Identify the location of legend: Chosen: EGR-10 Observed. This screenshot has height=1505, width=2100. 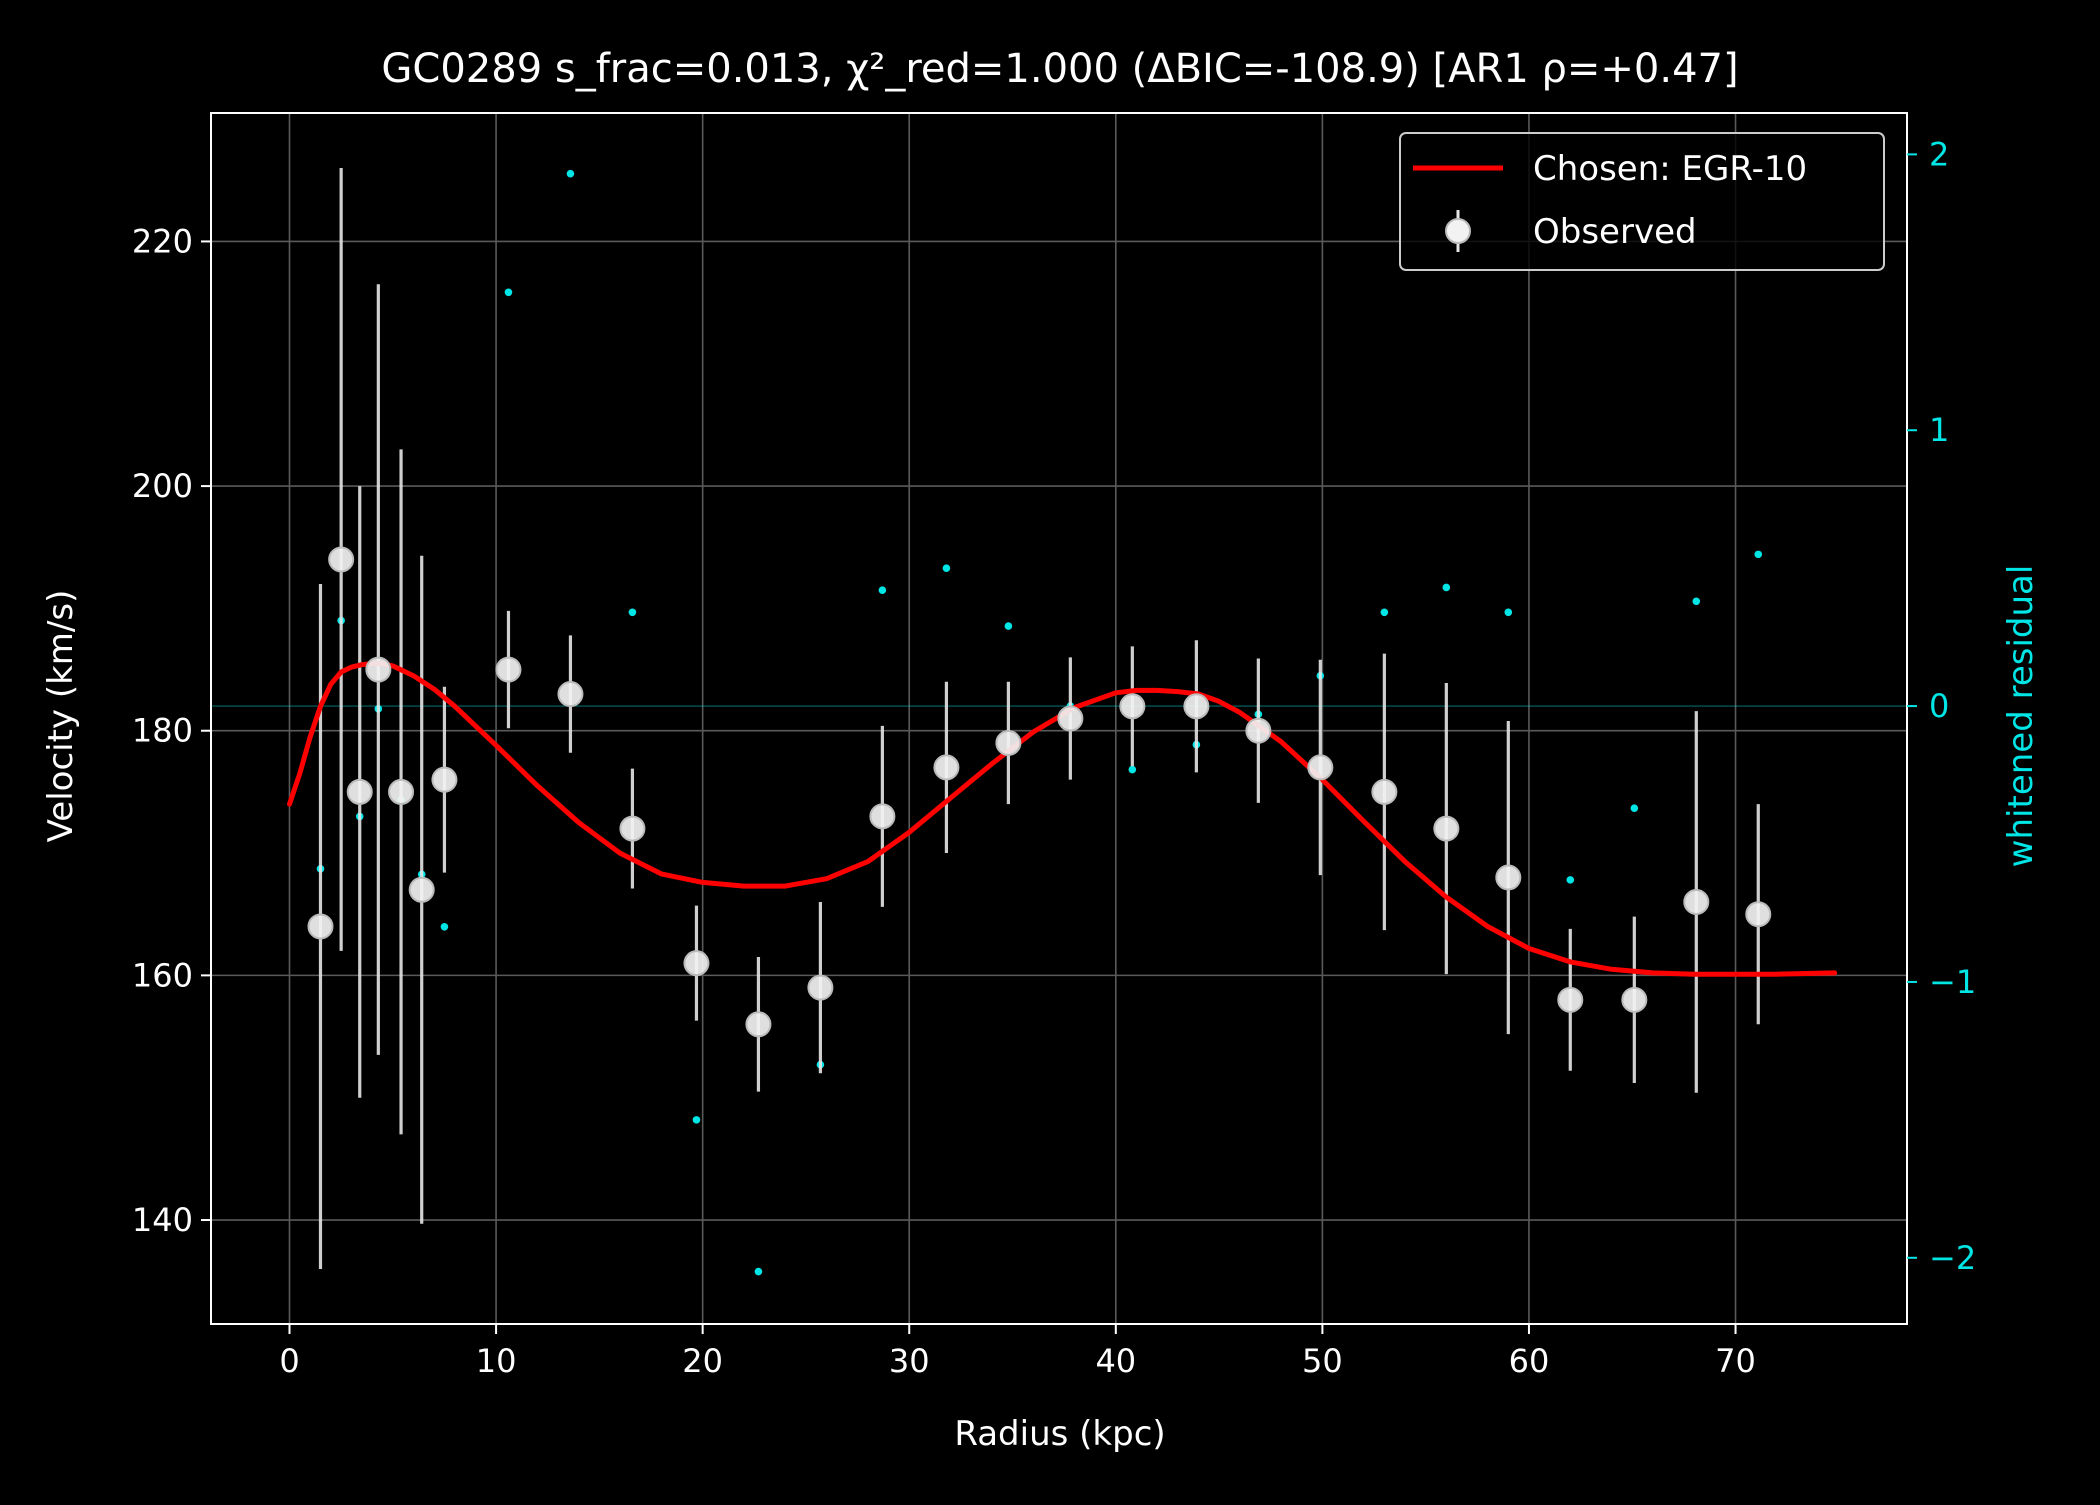
(1642, 201).